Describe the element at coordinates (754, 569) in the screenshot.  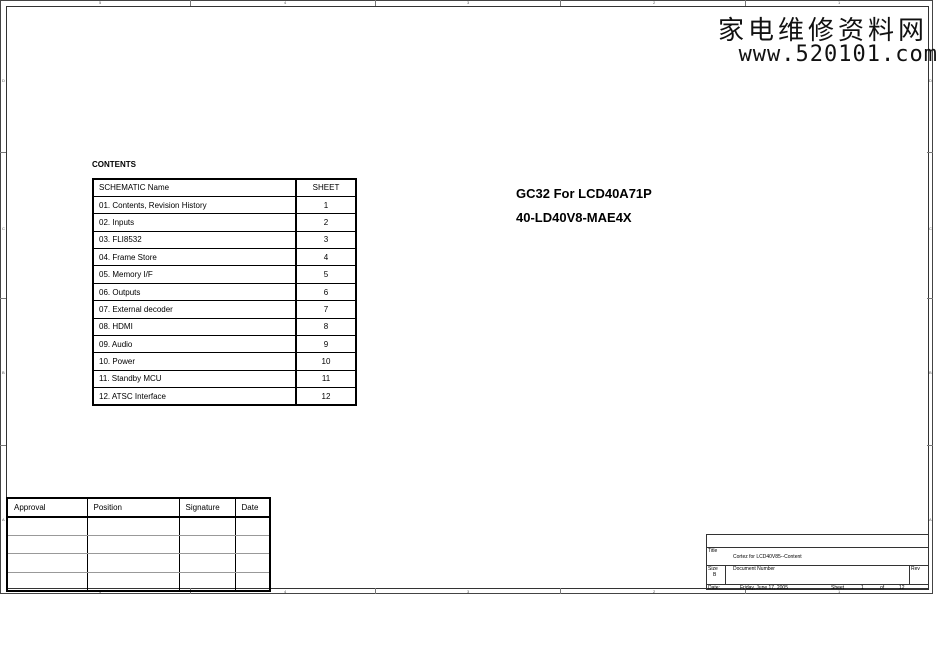
I see `docnum-label: Document Number` at that location.